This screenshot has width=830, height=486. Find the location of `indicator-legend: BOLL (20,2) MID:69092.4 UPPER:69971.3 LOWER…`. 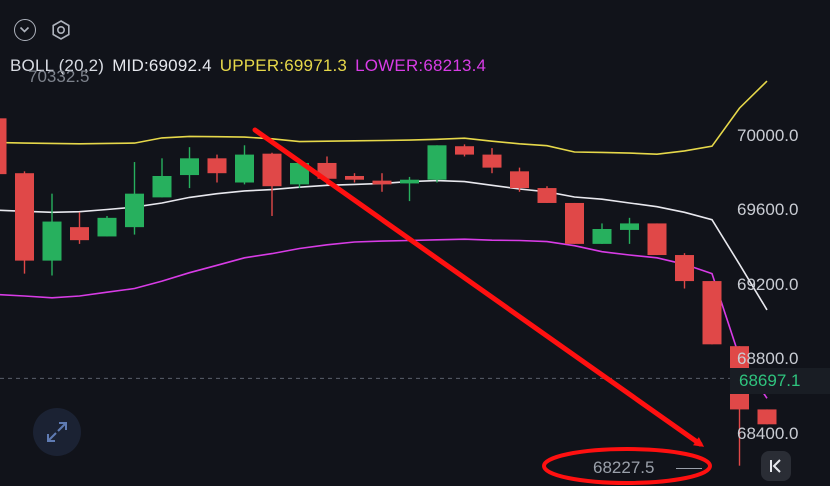

indicator-legend: BOLL (20,2) MID:69092.4 UPPER:69971.3 LOWER… is located at coordinates (252, 66).